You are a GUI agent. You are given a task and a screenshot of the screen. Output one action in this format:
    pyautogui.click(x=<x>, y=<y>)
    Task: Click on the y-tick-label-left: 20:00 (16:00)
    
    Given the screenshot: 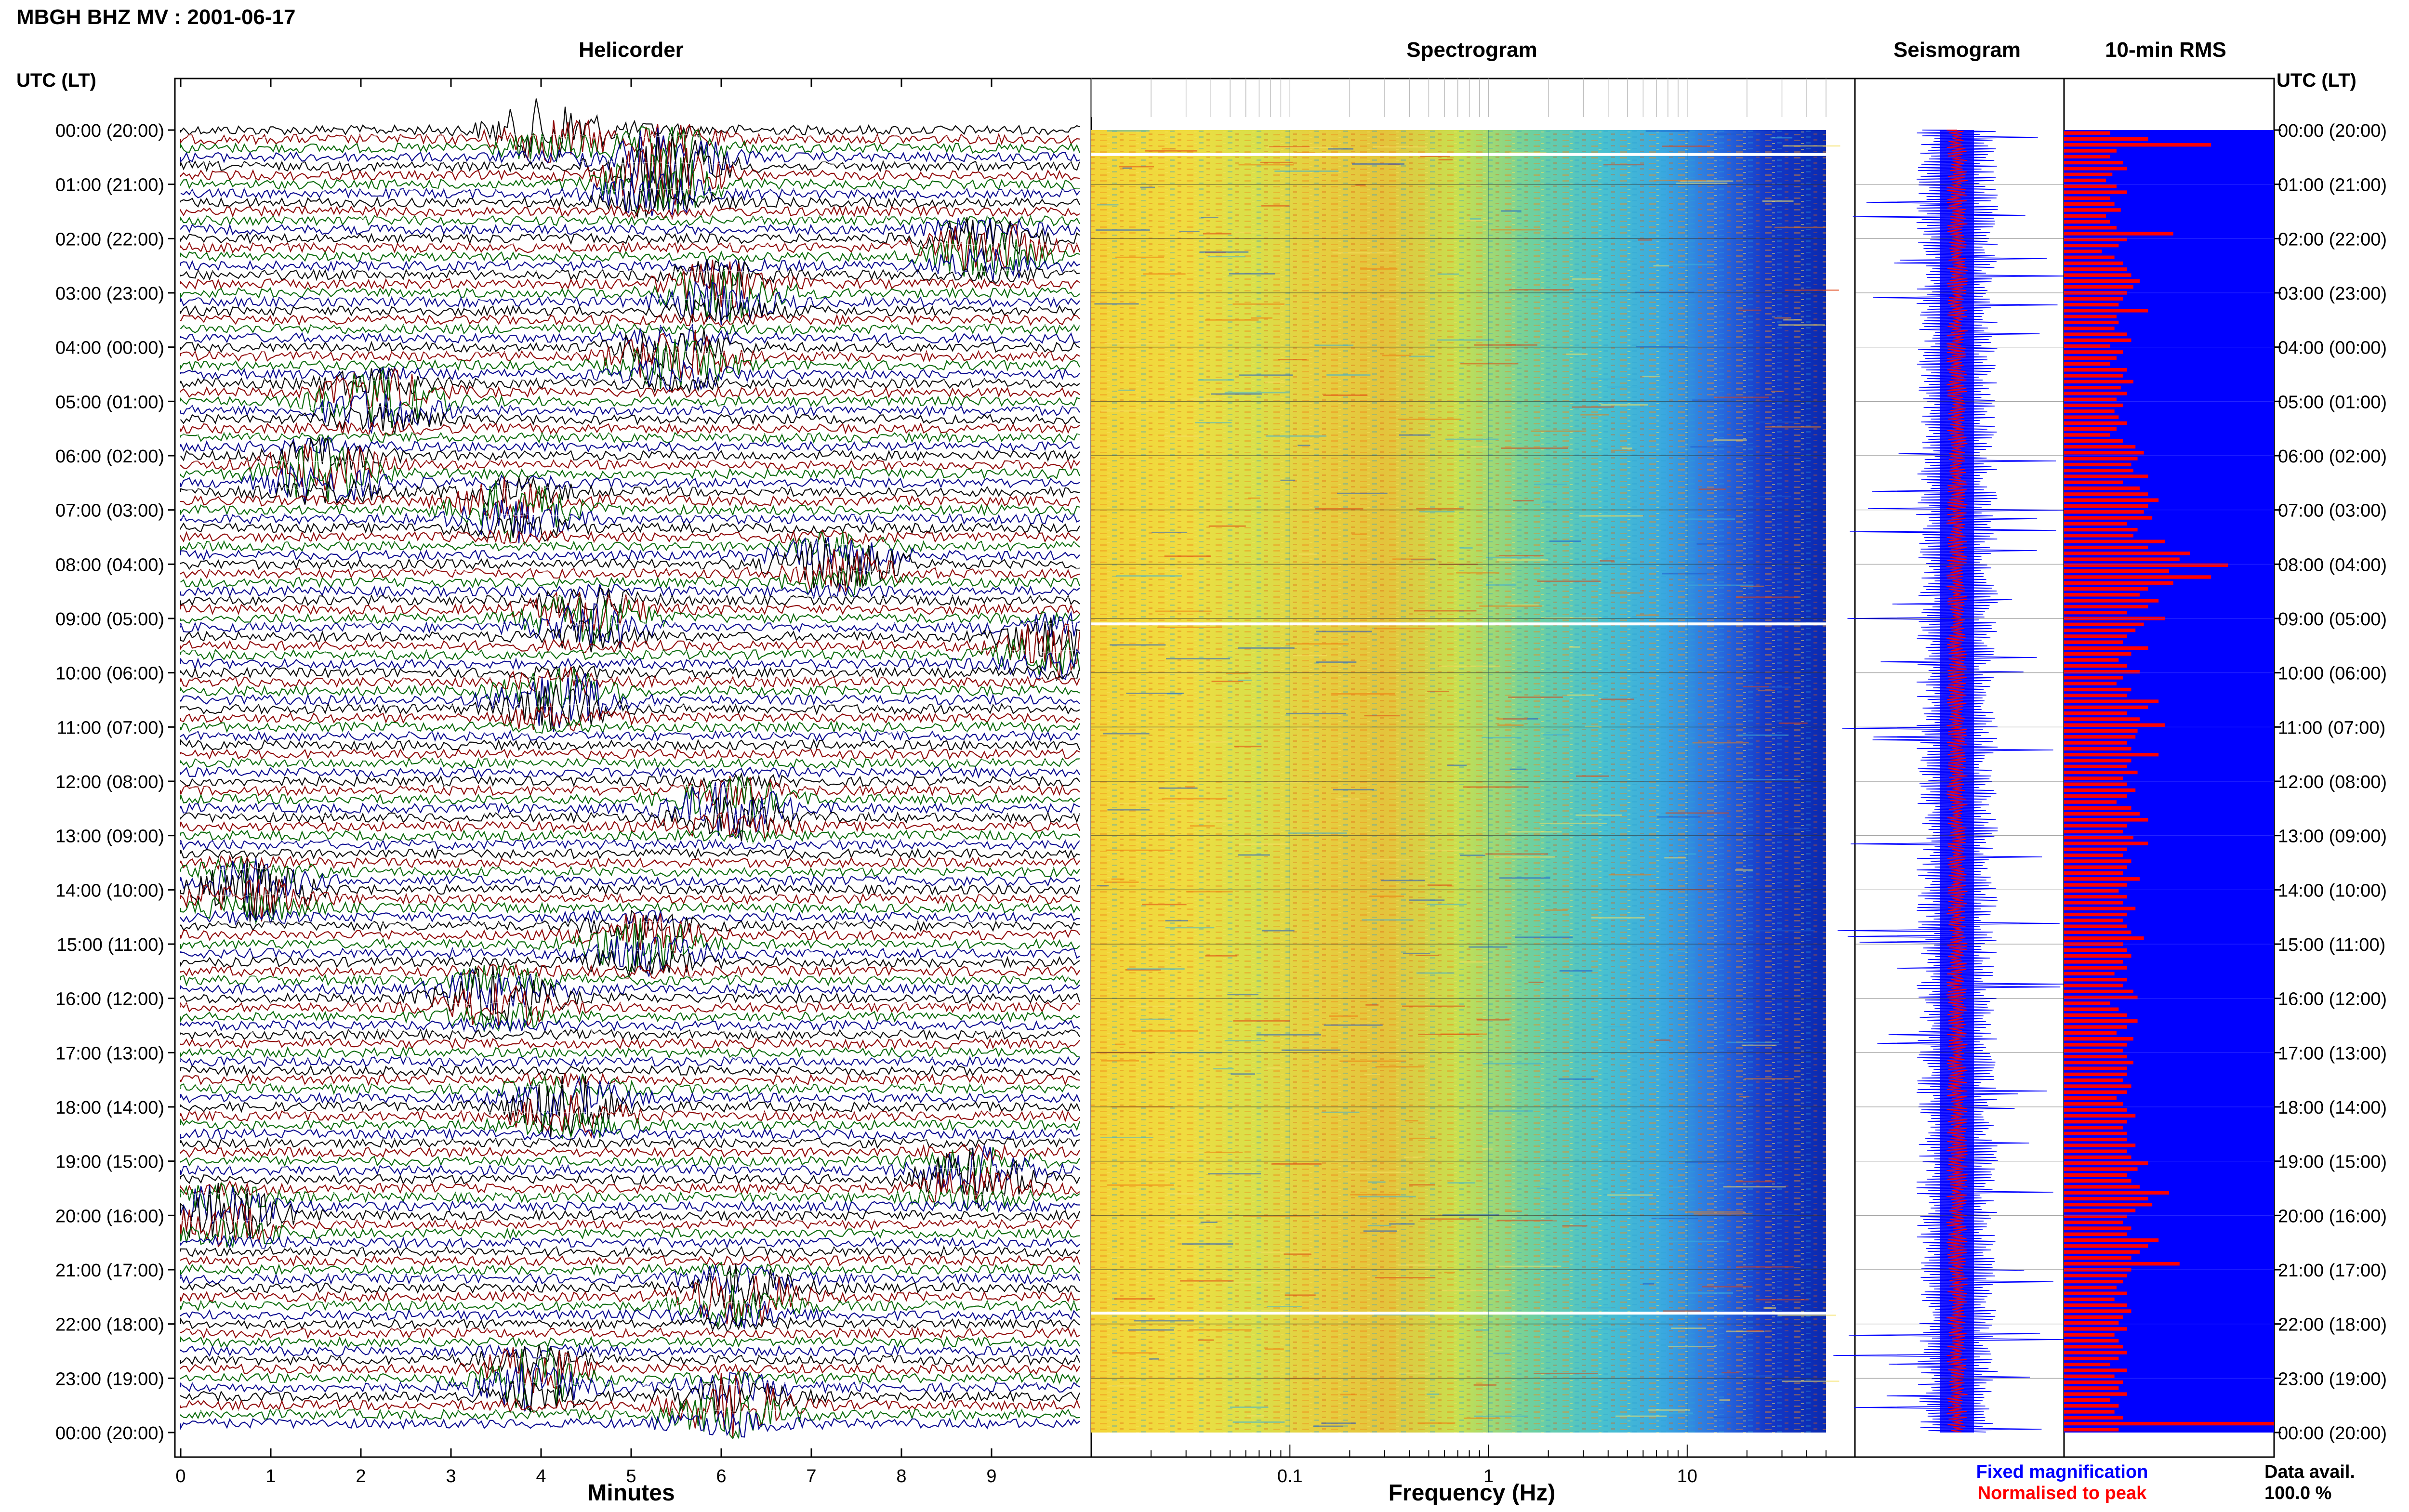 What is the action you would take?
    pyautogui.click(x=109, y=1216)
    